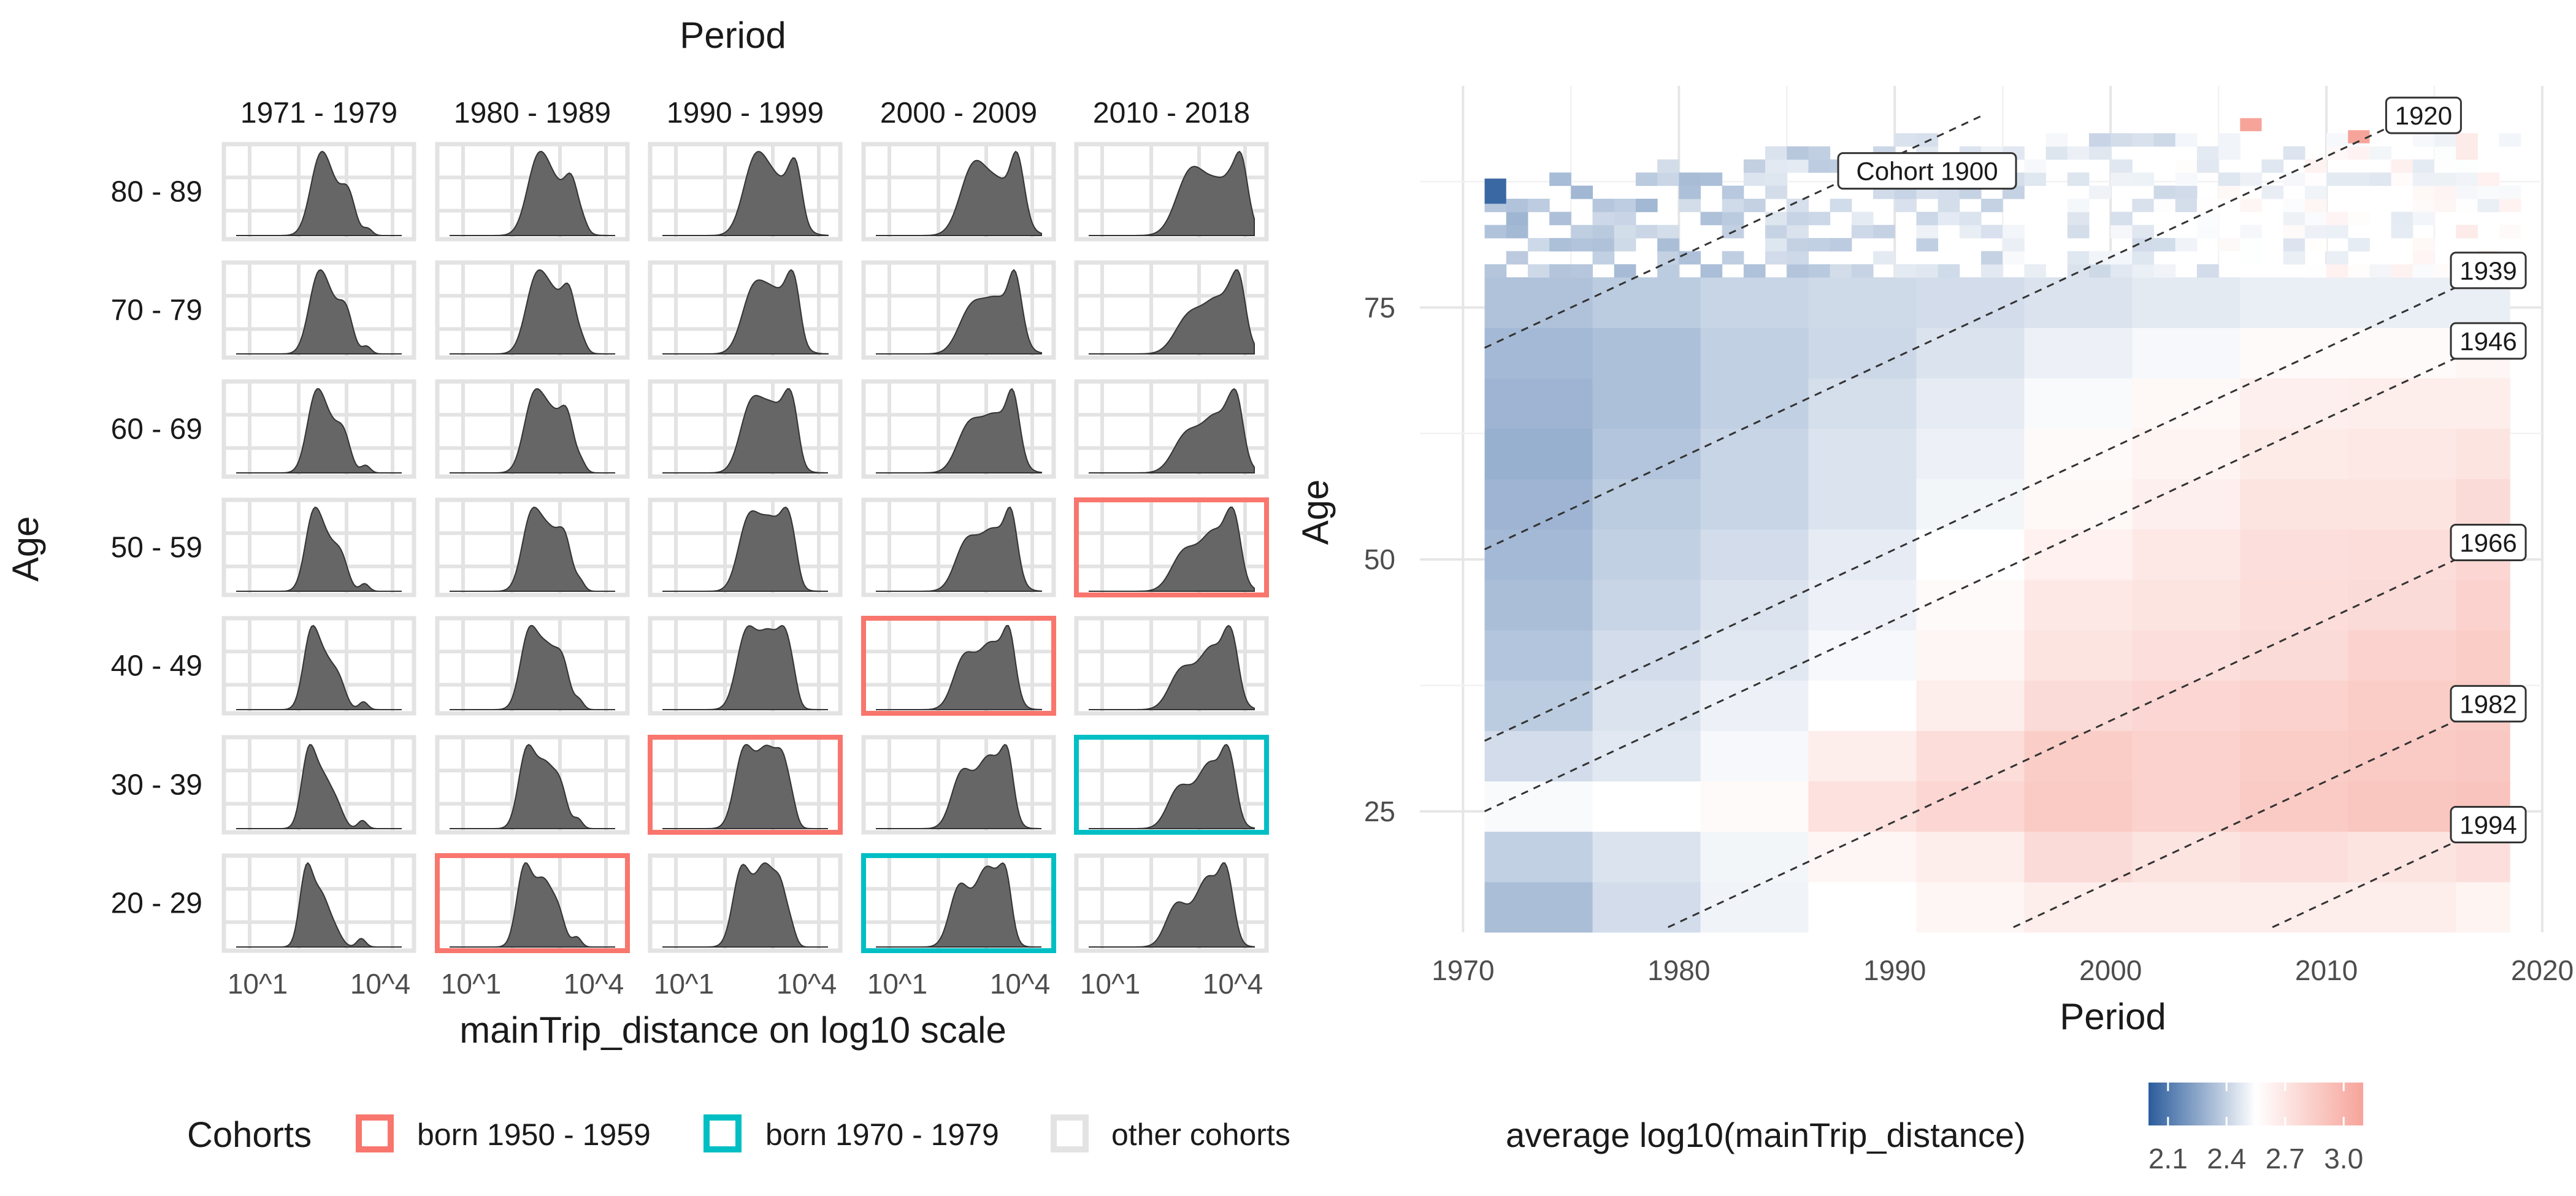  I want to click on facet-row-label-0: 80 - 89, so click(156, 192).